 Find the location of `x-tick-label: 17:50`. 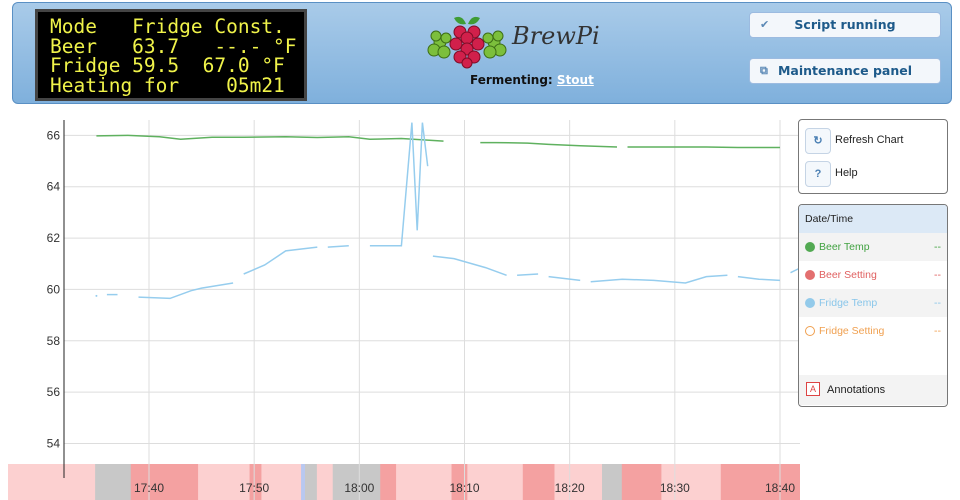

x-tick-label: 17:50 is located at coordinates (254, 488).